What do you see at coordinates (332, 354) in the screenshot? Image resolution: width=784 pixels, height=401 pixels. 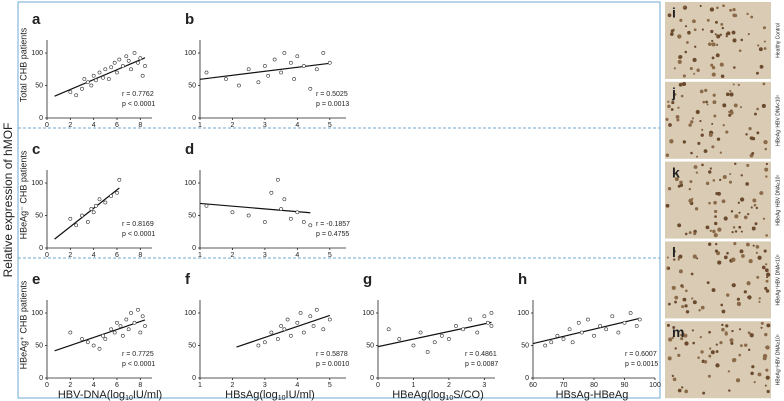 I see `stat-annotation: r = 0.5878` at bounding box center [332, 354].